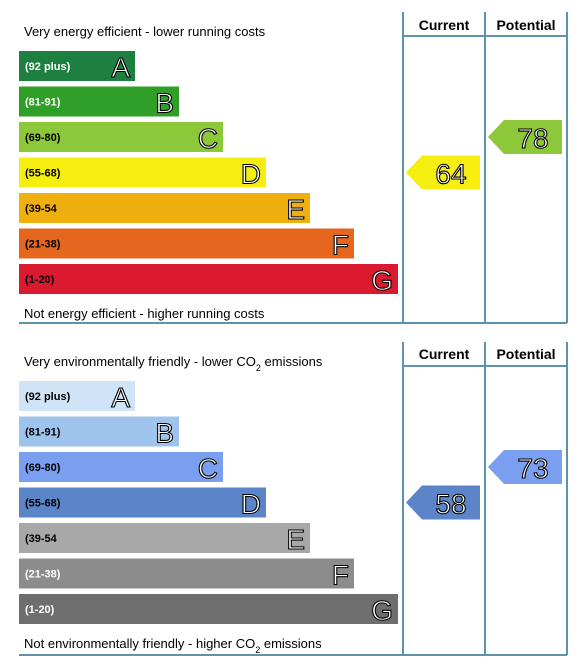 The width and height of the screenshot is (586, 672). What do you see at coordinates (532, 138) in the screenshot?
I see `potential-rating-value: 78` at bounding box center [532, 138].